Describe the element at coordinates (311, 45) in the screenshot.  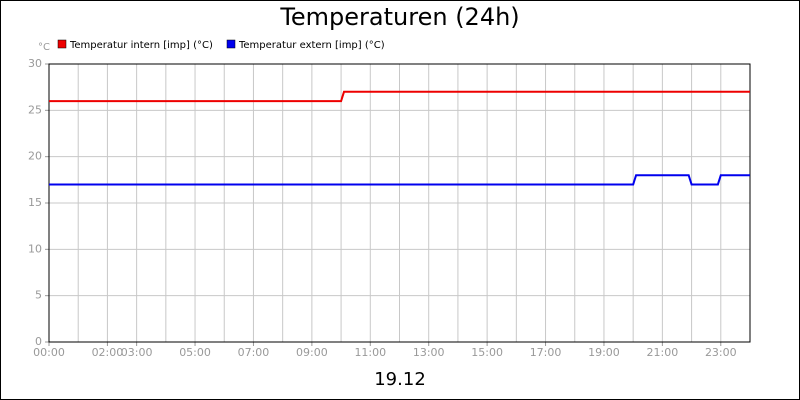
I see `legend-label: Temperatur extern [imp] (°C)` at that location.